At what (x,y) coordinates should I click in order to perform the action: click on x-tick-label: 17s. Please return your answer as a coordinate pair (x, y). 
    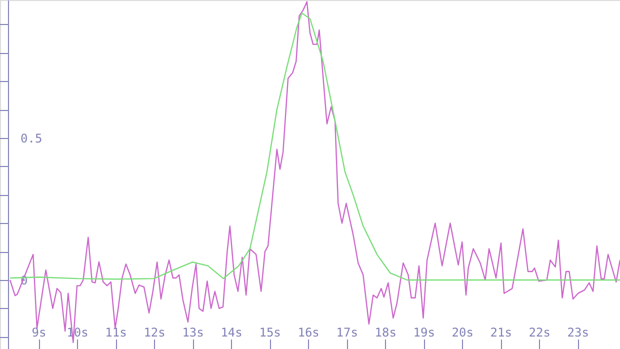
    Looking at the image, I should click on (347, 333).